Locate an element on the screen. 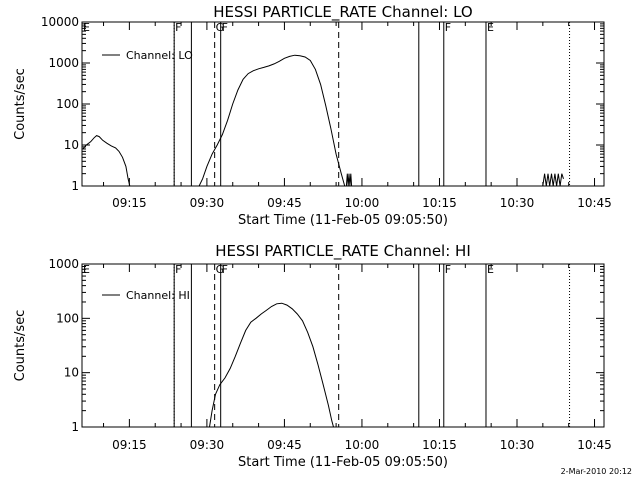  legend-label: Channel: HI is located at coordinates (158, 295).